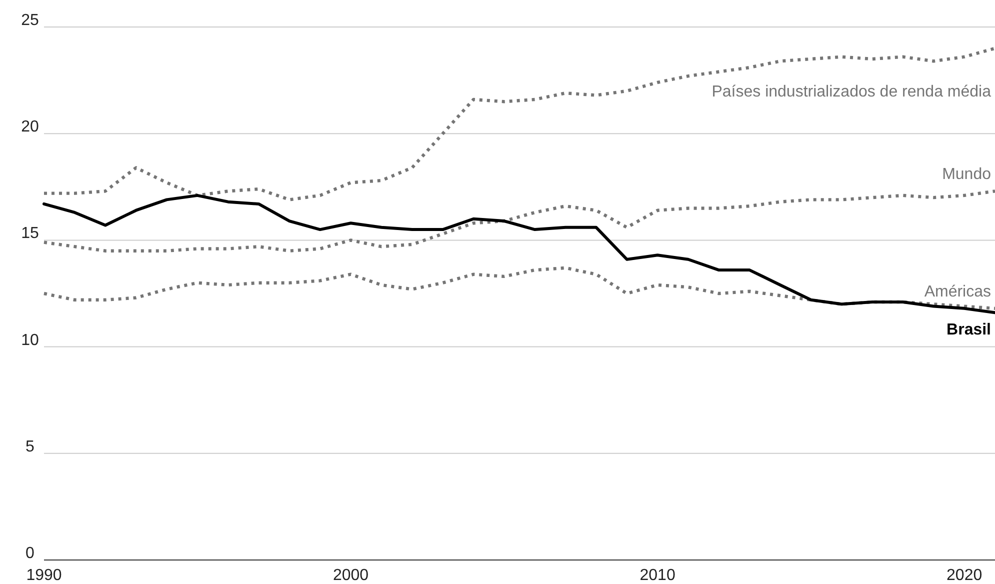 Image resolution: width=995 pixels, height=584 pixels. I want to click on x-tick-label: 1990, so click(44, 575).